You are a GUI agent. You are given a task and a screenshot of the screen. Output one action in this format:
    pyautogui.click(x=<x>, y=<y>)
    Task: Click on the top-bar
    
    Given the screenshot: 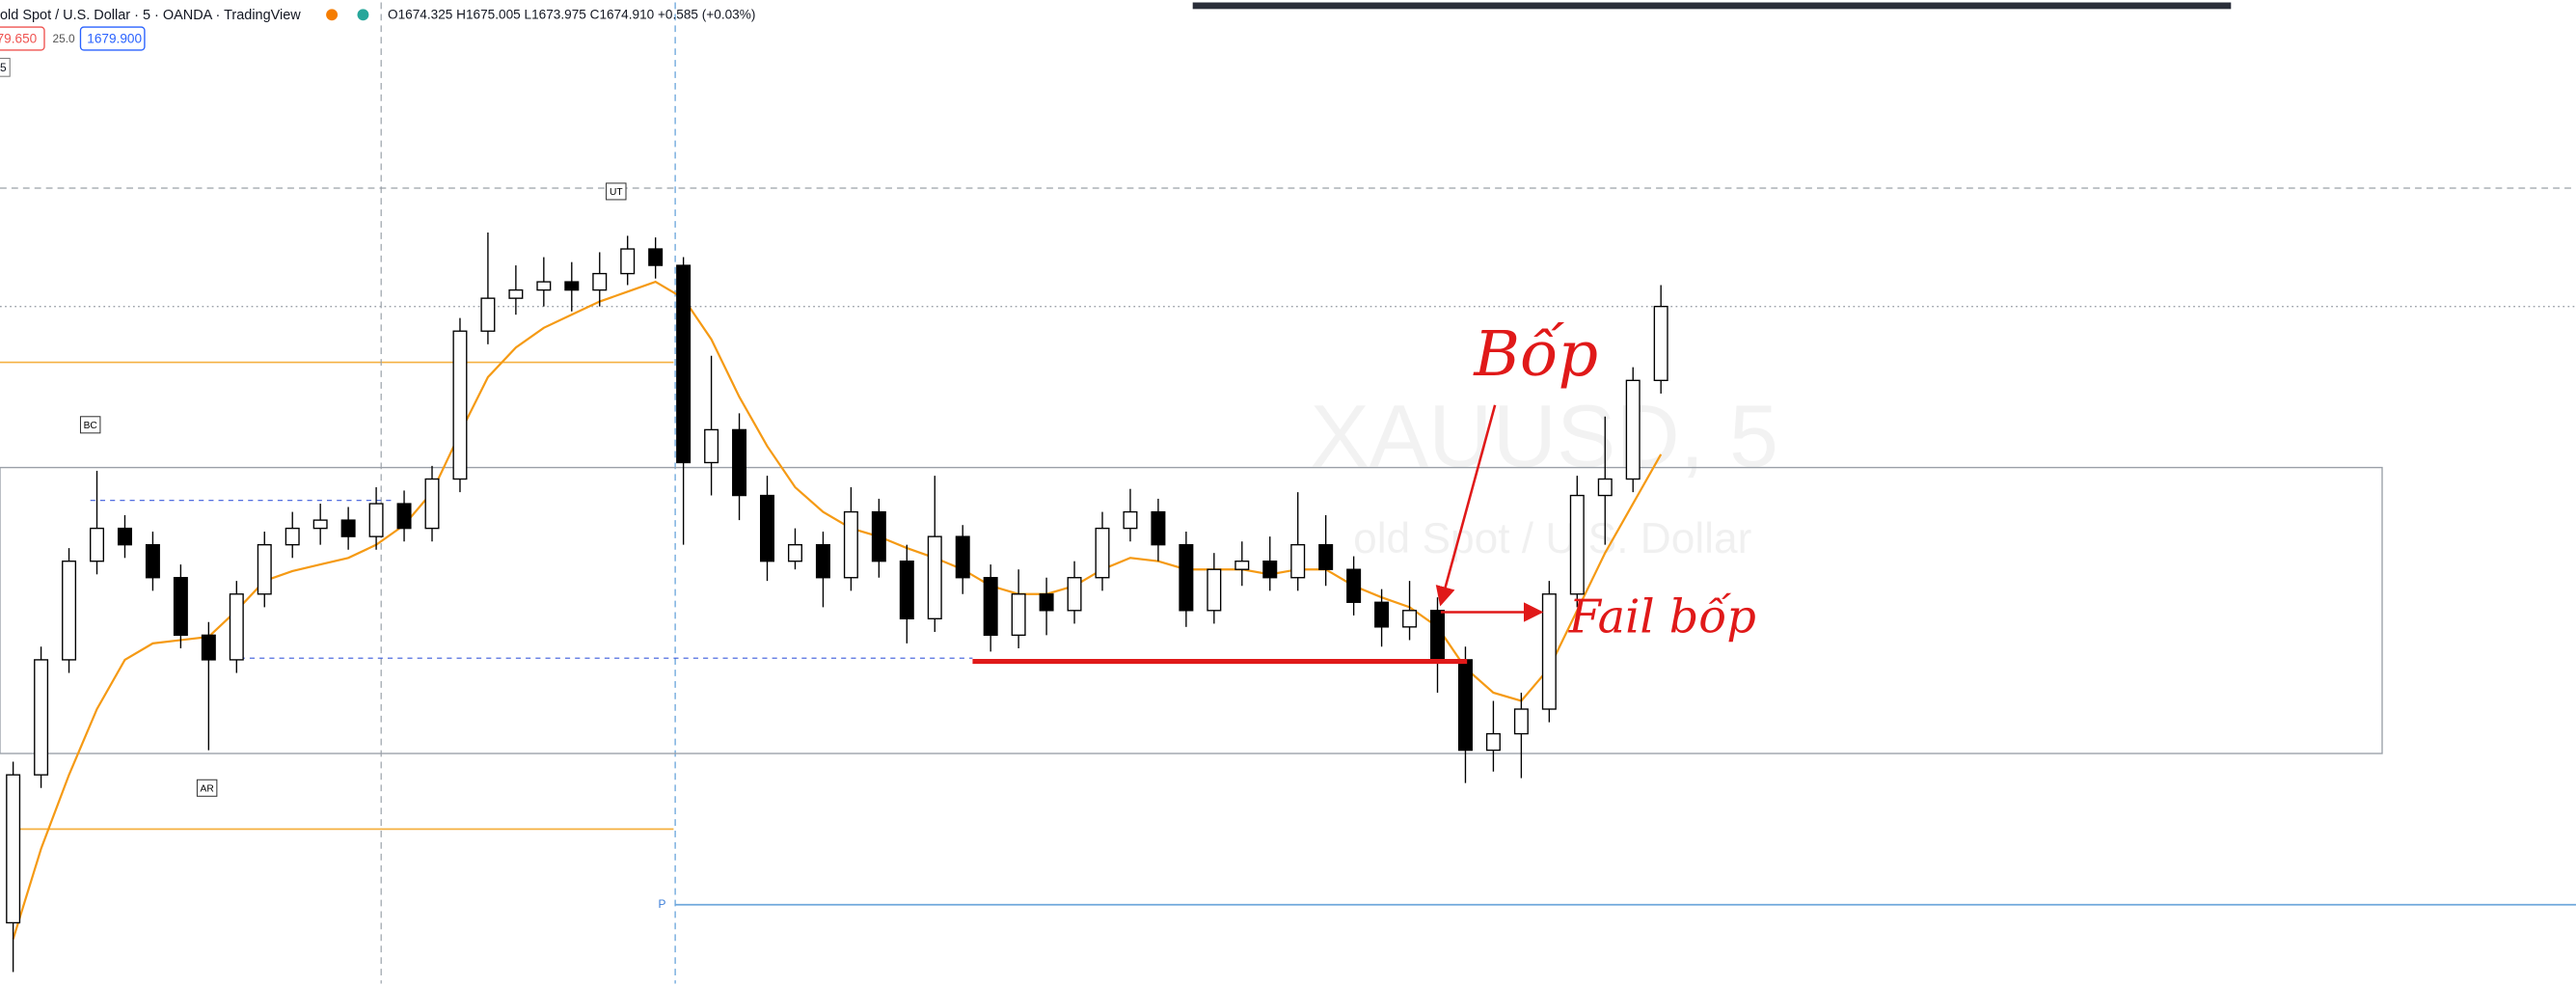 What is the action you would take?
    pyautogui.click(x=1712, y=6)
    